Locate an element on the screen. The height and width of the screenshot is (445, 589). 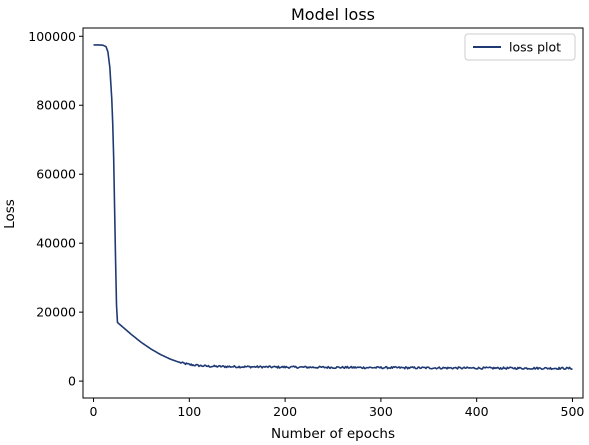
x-tick-label-100: 100 is located at coordinates (189, 411).